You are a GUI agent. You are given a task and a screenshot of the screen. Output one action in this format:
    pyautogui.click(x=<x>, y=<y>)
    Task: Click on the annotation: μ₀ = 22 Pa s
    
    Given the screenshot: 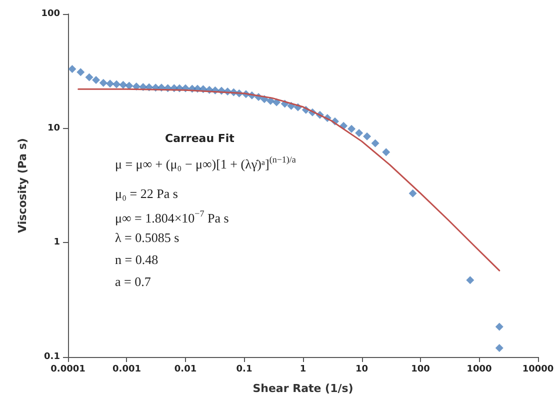 What is the action you would take?
    pyautogui.click(x=146, y=193)
    